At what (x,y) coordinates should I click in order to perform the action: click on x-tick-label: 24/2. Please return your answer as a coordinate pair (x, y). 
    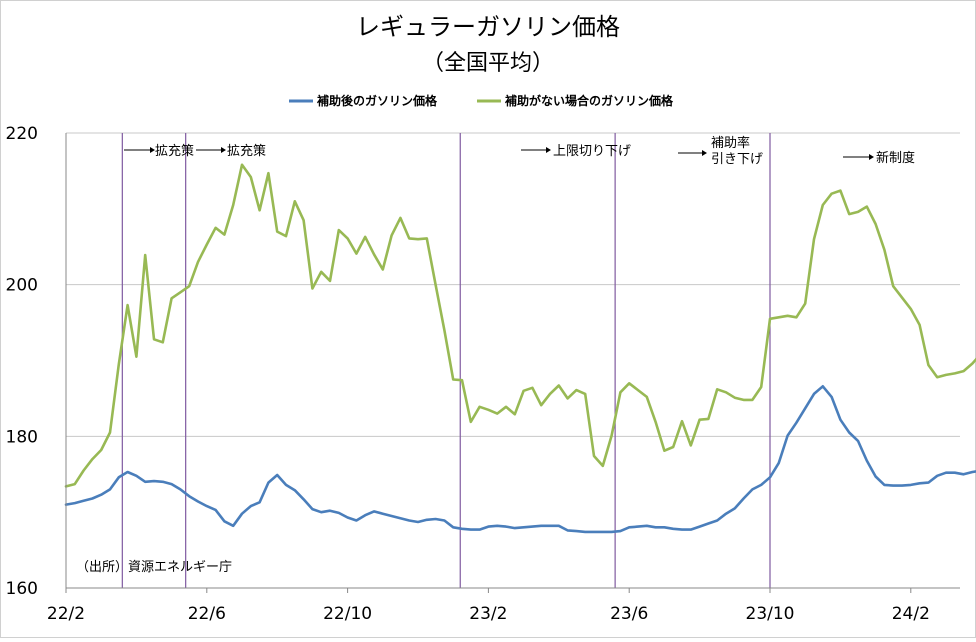
    Looking at the image, I should click on (911, 614).